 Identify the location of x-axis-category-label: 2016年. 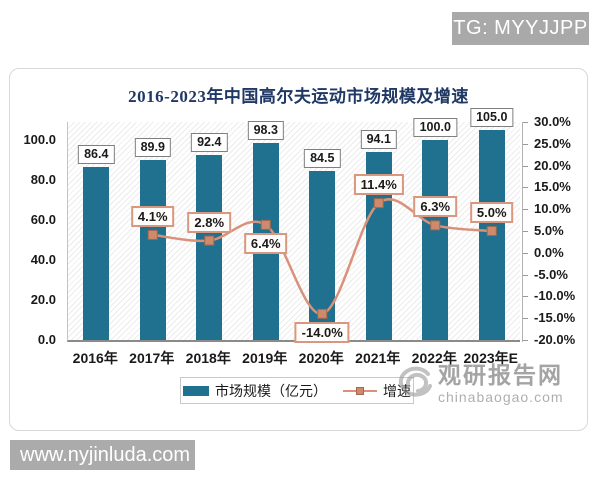
(95, 358).